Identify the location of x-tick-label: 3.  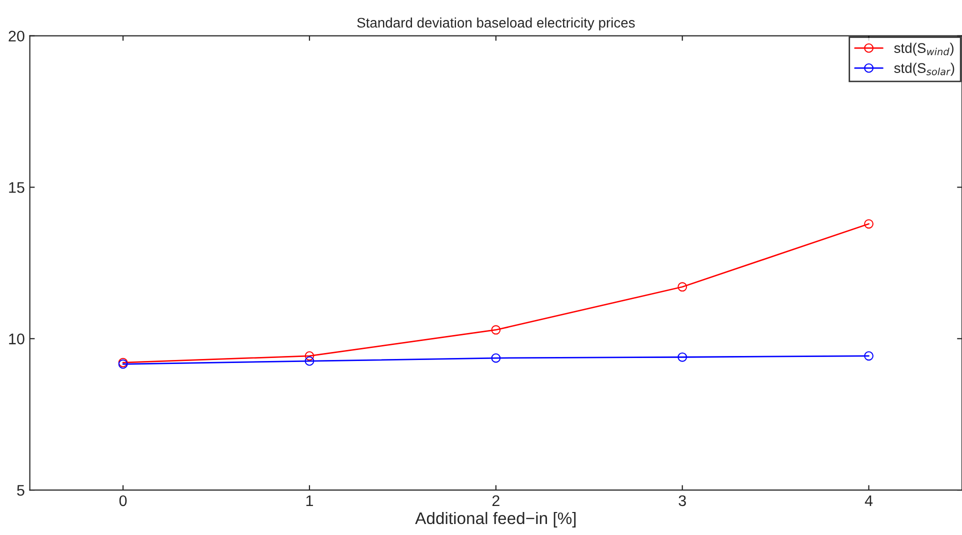
(682, 500).